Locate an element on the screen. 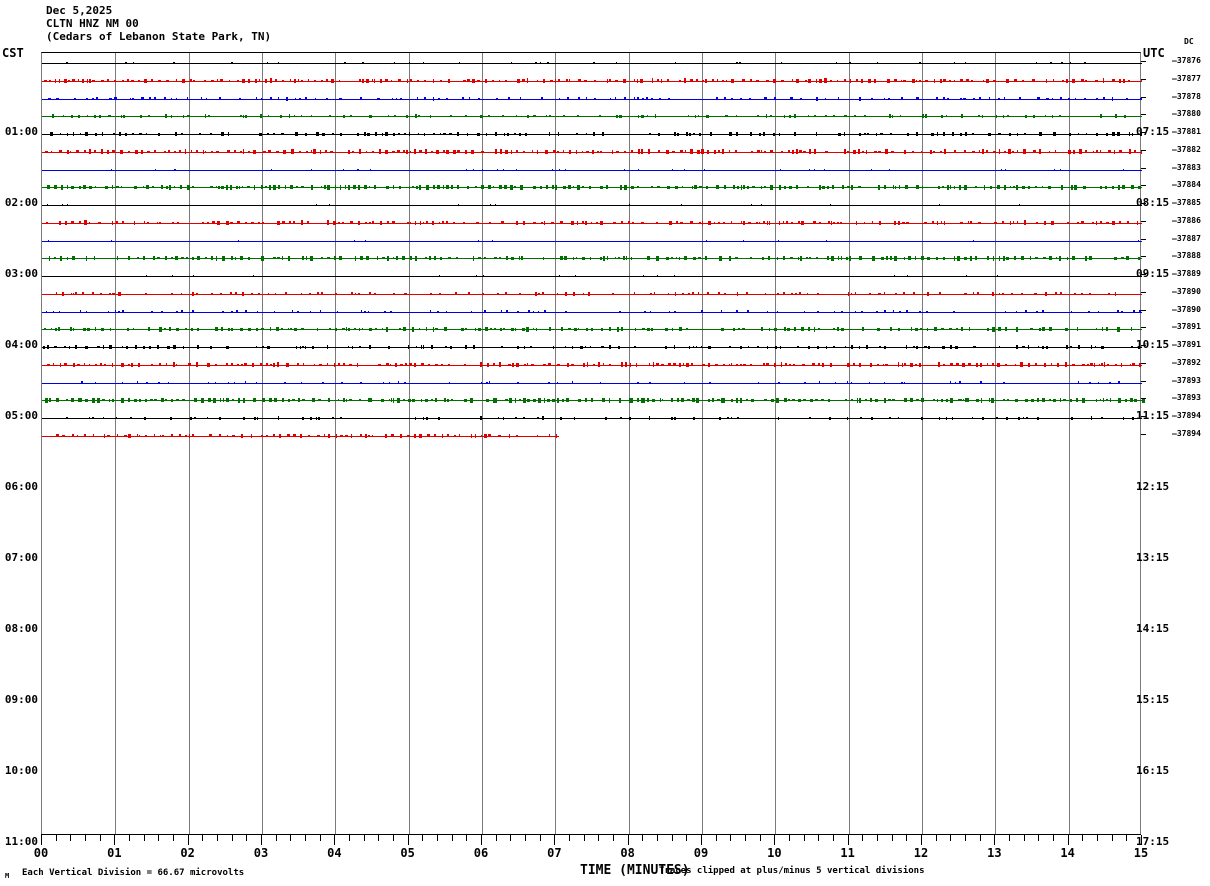 This screenshot has height=886, width=1210. x-tick-label: 13 is located at coordinates (994, 853).